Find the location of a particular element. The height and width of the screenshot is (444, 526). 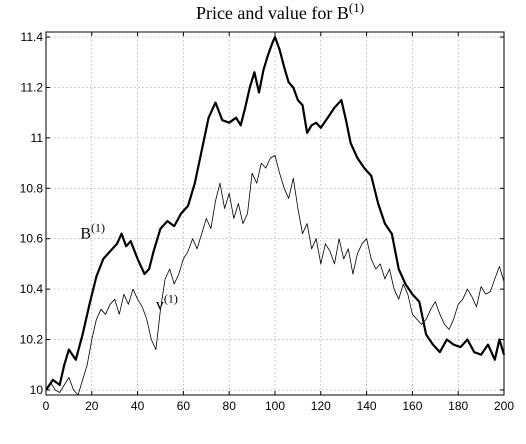

x-tick-label: 100 is located at coordinates (275, 406).